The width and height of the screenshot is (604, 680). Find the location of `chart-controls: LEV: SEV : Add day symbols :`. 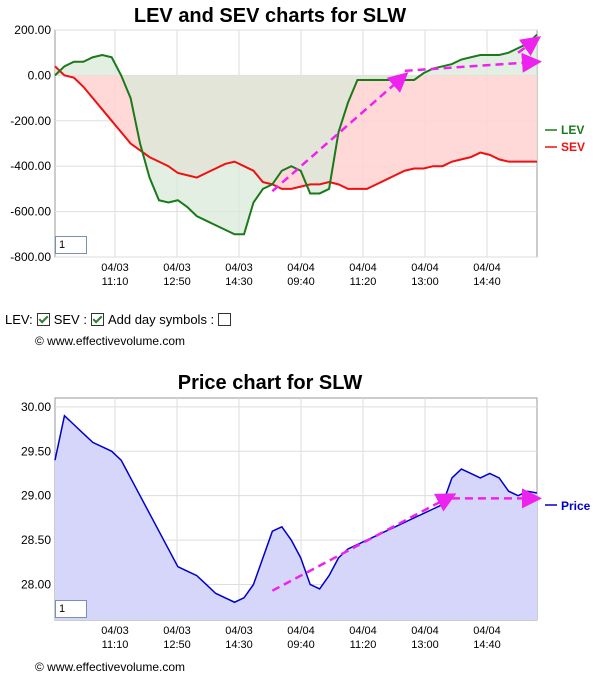

chart-controls: LEV: SEV : Add day symbols : is located at coordinates (118, 319).